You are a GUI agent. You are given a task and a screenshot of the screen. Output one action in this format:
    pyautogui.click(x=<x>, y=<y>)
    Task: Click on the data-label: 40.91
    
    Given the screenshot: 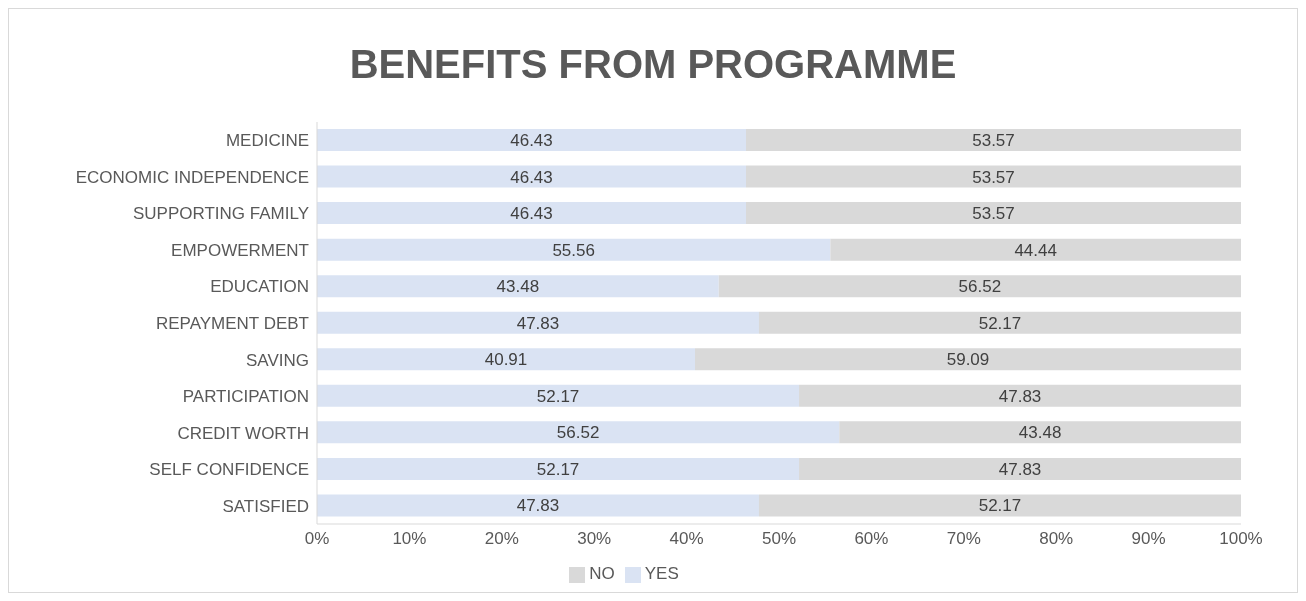 What is the action you would take?
    pyautogui.click(x=506, y=360)
    